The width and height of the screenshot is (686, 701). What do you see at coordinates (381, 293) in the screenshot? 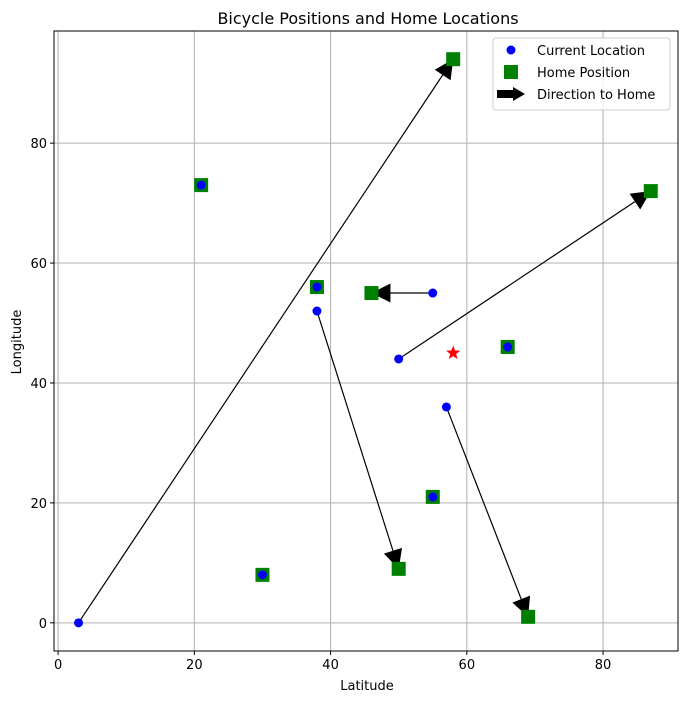
I see `arrow-head` at bounding box center [381, 293].